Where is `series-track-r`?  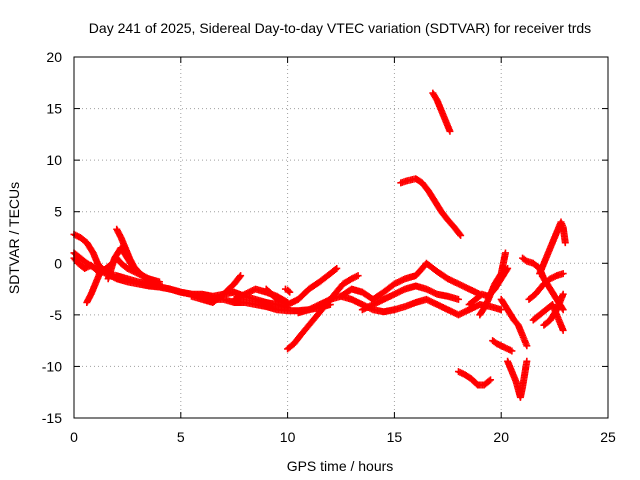 series-track-r is located at coordinates (474, 378).